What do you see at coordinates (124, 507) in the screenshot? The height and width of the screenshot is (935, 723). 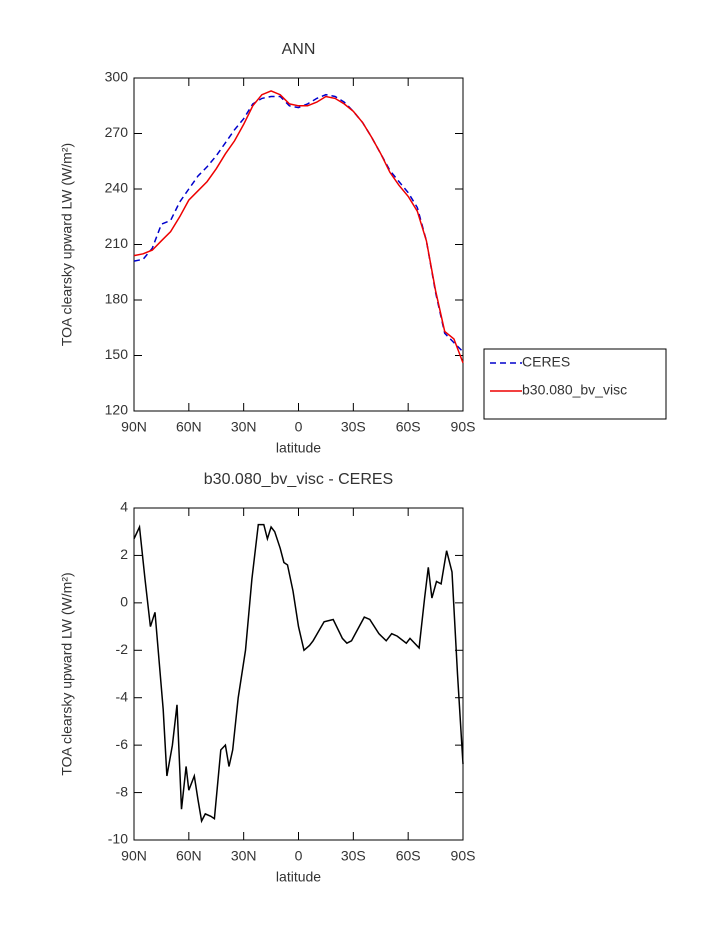 I see `y-tick-label: 4` at bounding box center [124, 507].